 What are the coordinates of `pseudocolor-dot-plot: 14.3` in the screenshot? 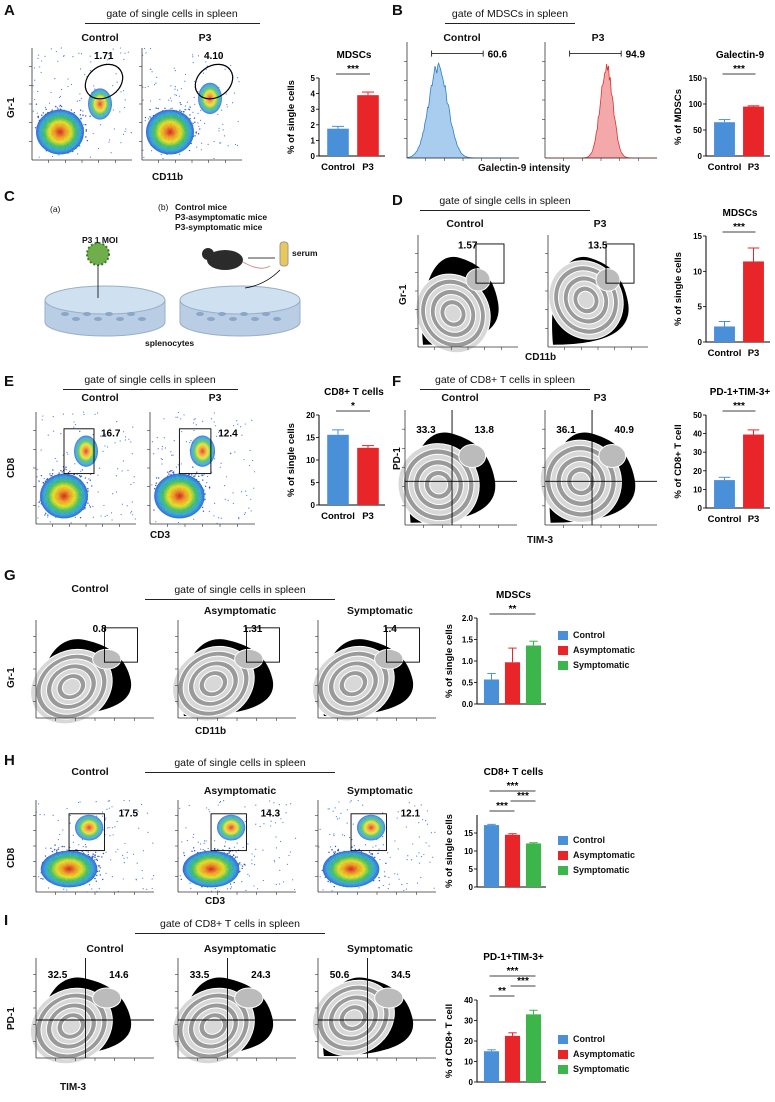 It's located at (236, 847).